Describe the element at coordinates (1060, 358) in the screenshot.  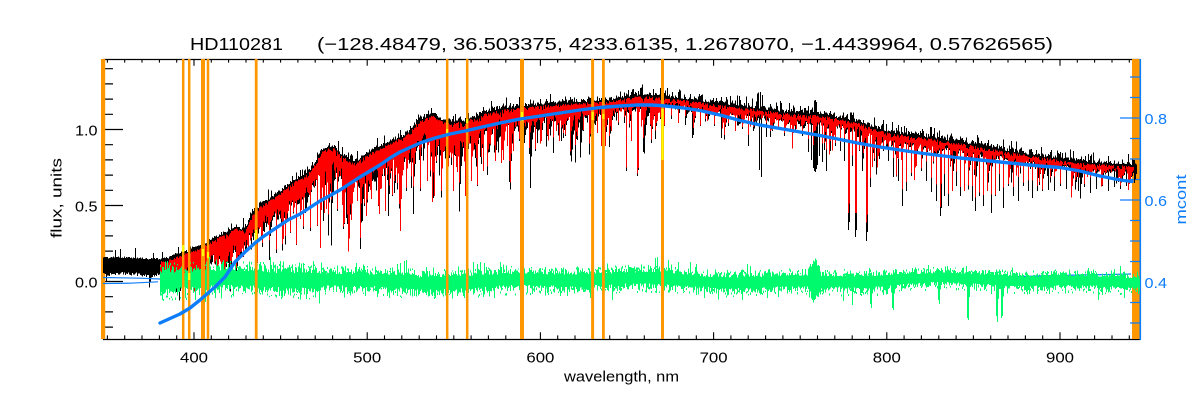
I see `svg-text: 900` at that location.